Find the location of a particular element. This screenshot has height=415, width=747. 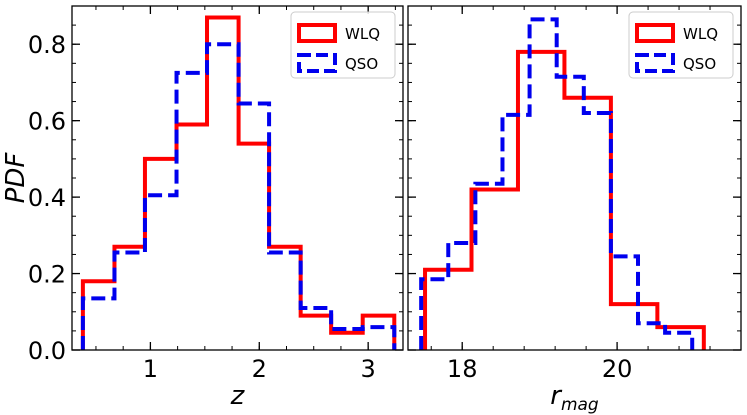

x-tick-label: 2 is located at coordinates (259, 369).